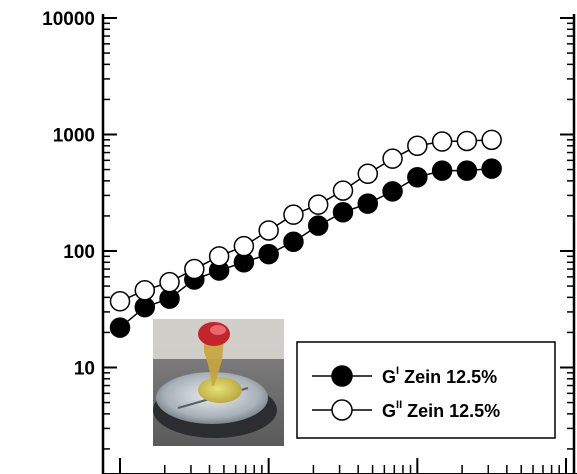 The height and width of the screenshot is (474, 577). I want to click on legend-label-gprime: GI Zein 12.5%, so click(439, 376).